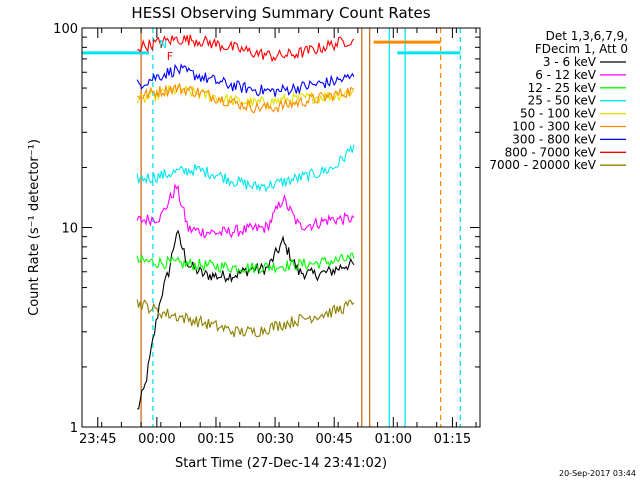  What do you see at coordinates (554, 127) in the screenshot?
I see `legend-label-5: 100 - 300 keV` at bounding box center [554, 127].